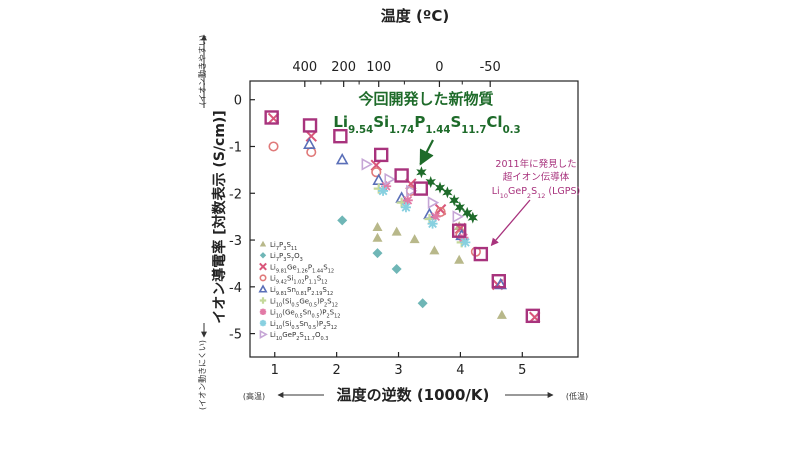 This screenshot has height=450, width=800. Describe the element at coordinates (316, 294) in the screenshot. I see `legend-label-part: 2.19` at that location.